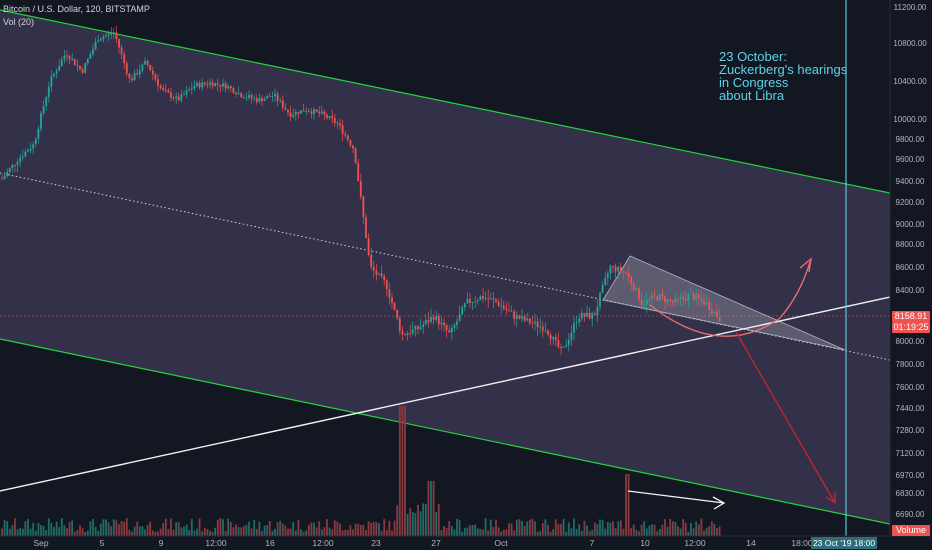  What do you see at coordinates (592, 543) in the screenshot?
I see `time-tick-label: 7` at bounding box center [592, 543].